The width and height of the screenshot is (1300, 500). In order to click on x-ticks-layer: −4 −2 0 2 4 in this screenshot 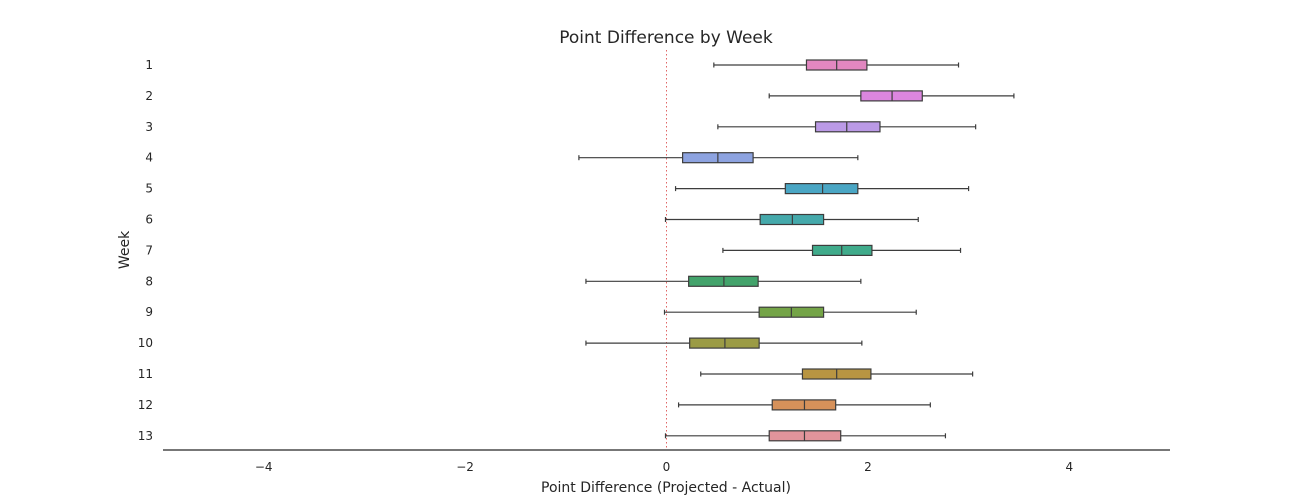, I will do `click(664, 467)`.